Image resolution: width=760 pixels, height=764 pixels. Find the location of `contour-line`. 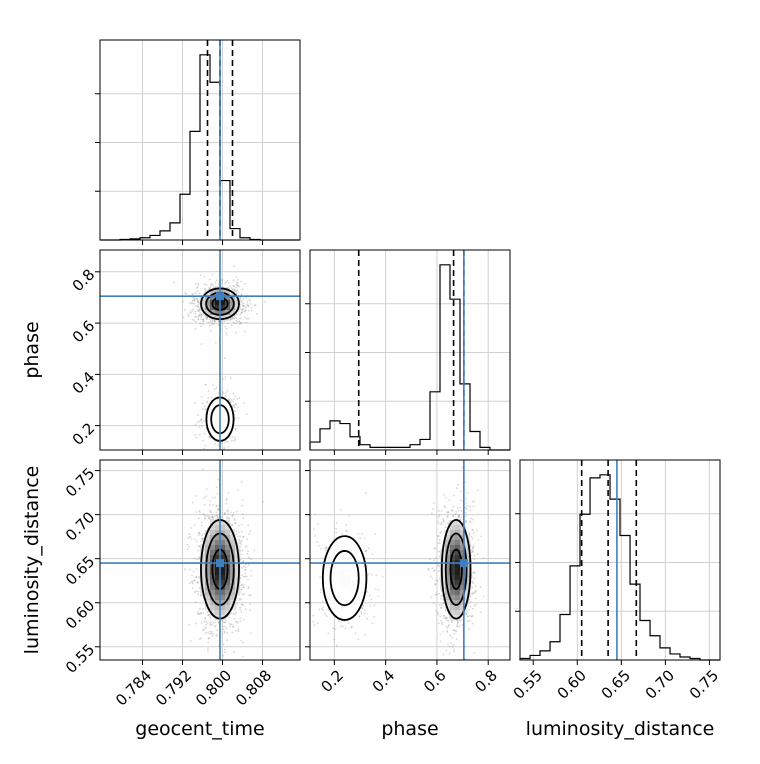

contour-line is located at coordinates (456, 569).